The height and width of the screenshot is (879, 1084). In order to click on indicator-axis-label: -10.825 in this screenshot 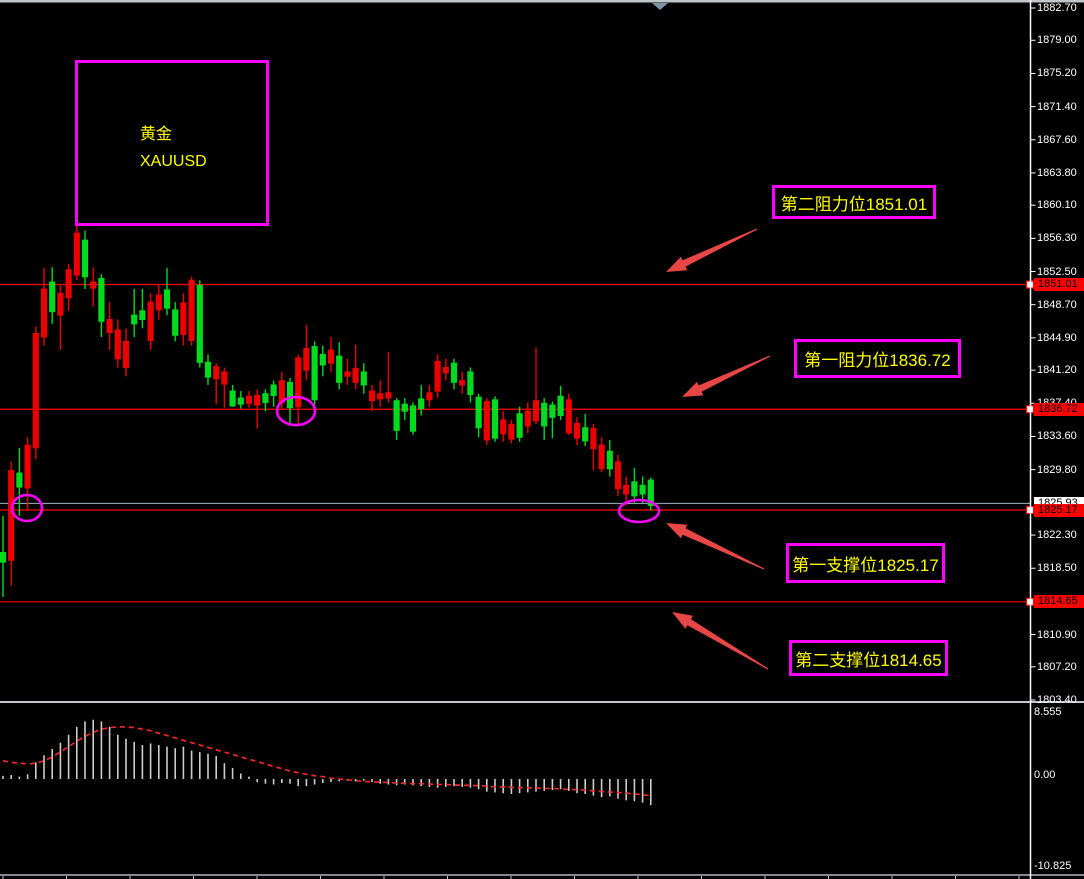, I will do `click(1053, 866)`.